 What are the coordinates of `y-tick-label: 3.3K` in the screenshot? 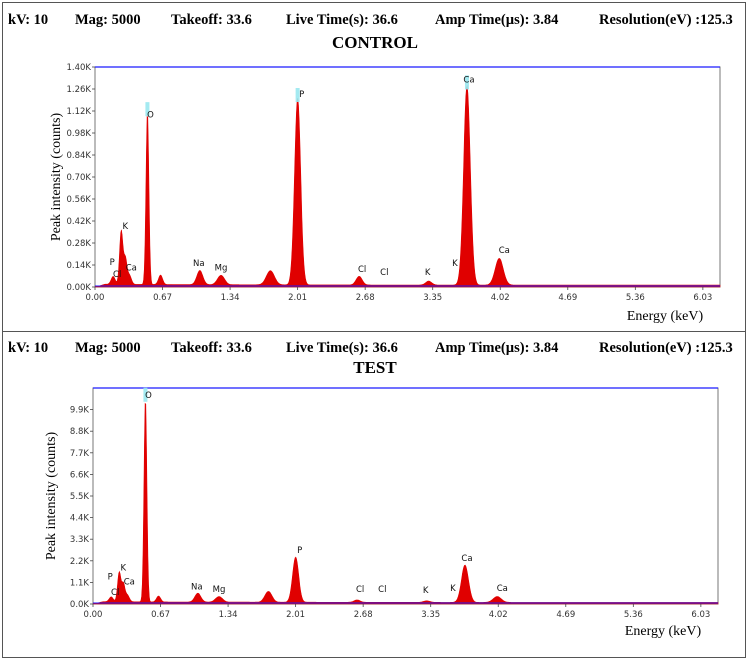 It's located at (80, 540).